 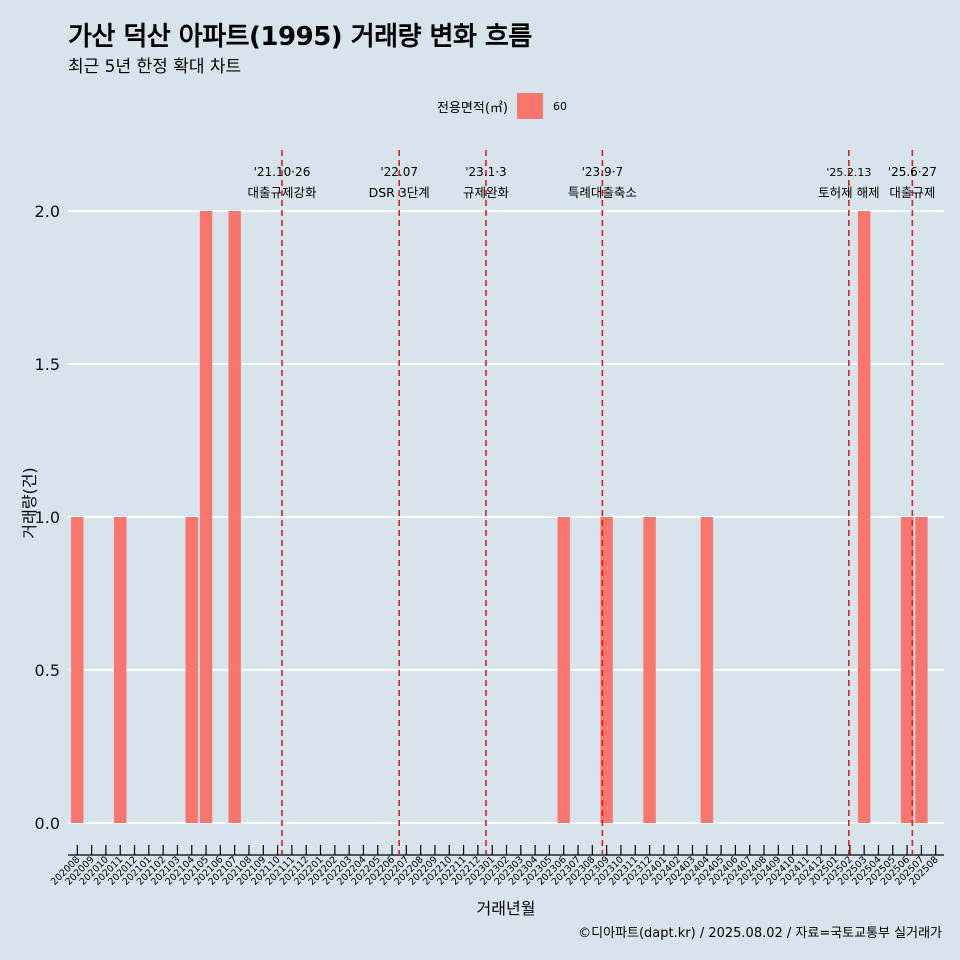 What do you see at coordinates (912, 172) in the screenshot?
I see `event-date-label: '25.6·27` at bounding box center [912, 172].